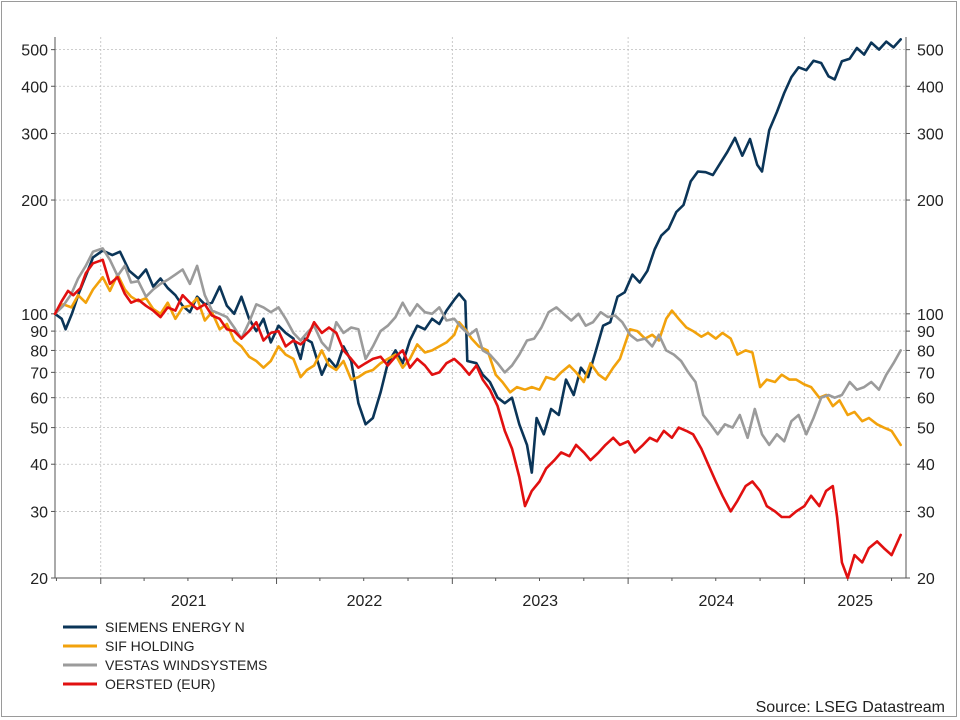 The height and width of the screenshot is (720, 960). Describe the element at coordinates (39, 373) in the screenshot. I see `y-tick-label-left: 70` at that location.